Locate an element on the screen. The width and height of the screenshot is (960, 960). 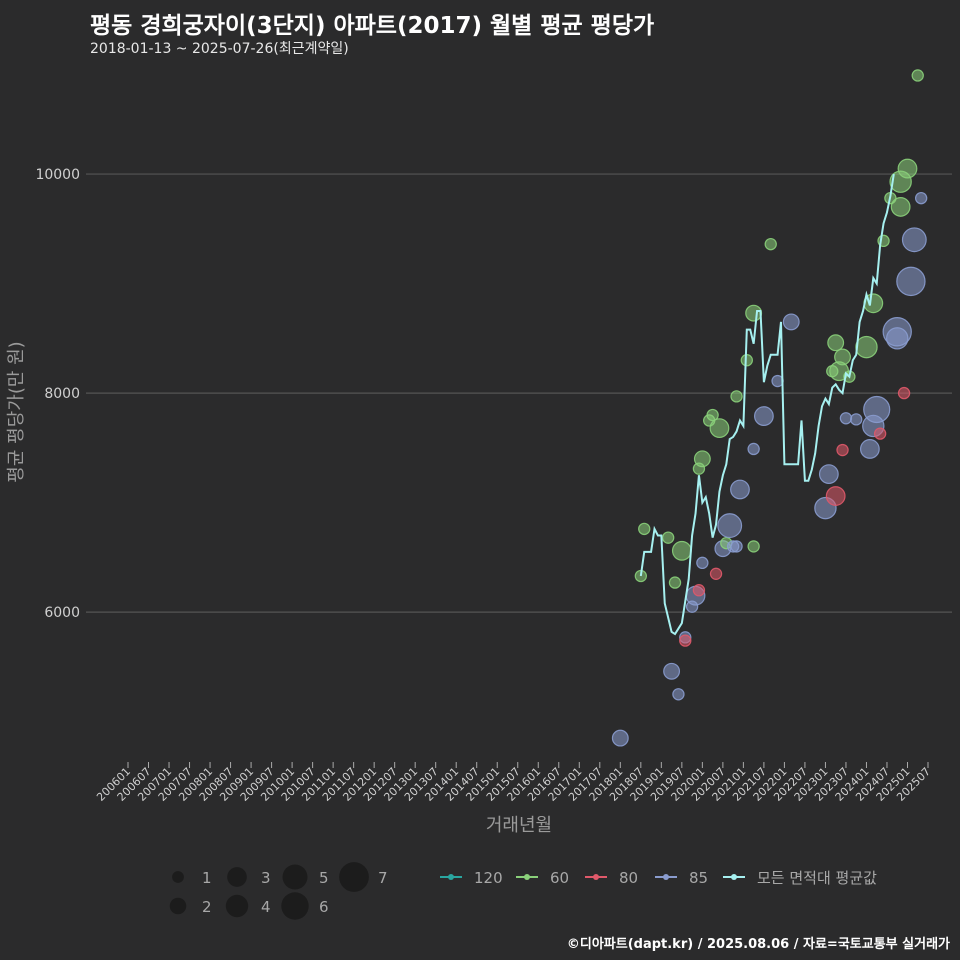
legend-label-120: 120 is located at coordinates (488, 878).